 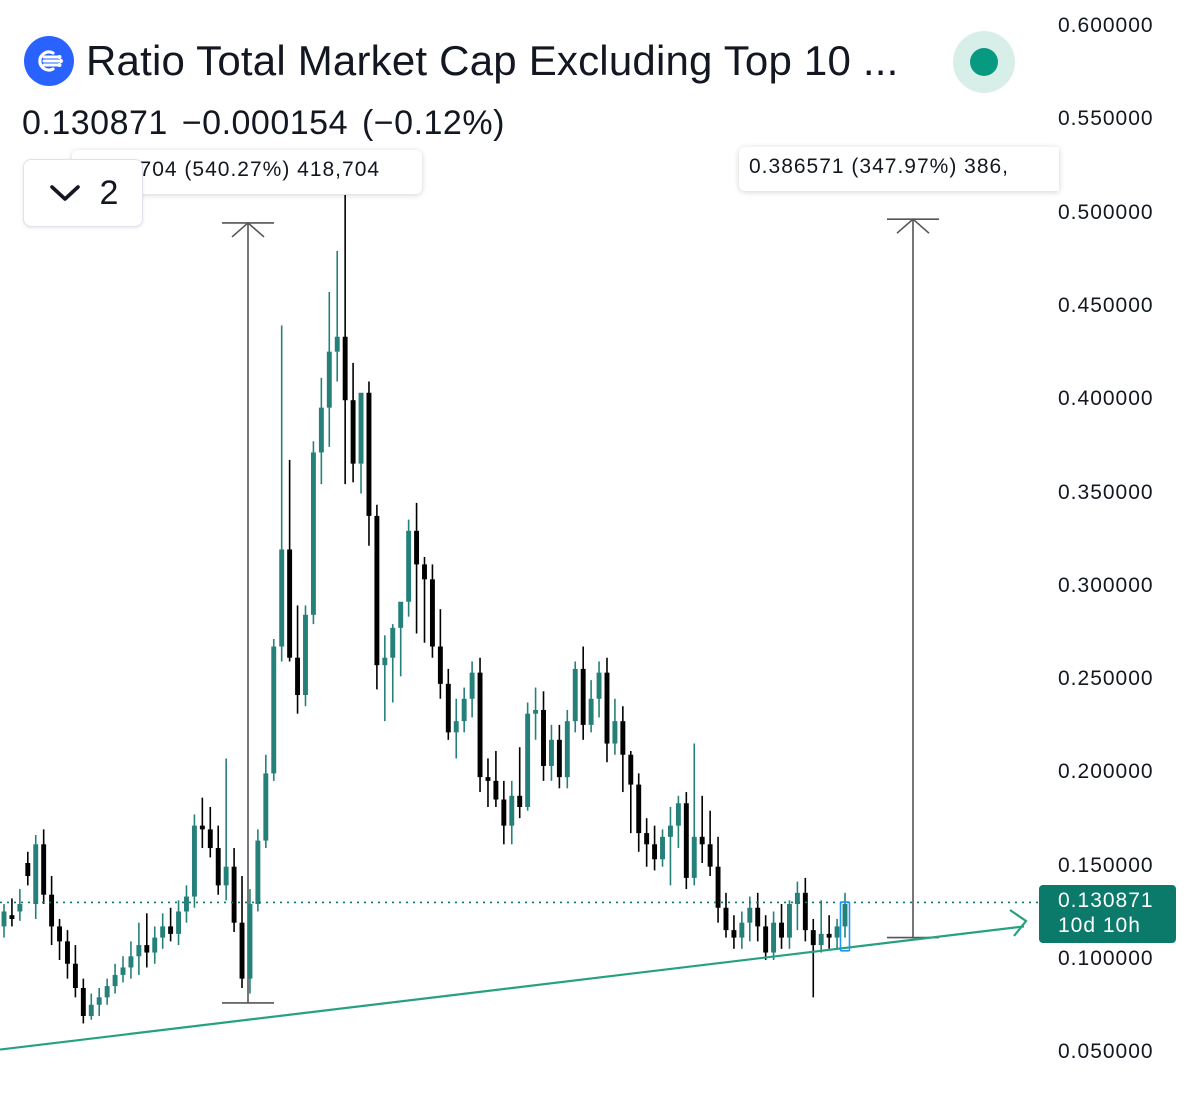 I want to click on current-candle-highlight, so click(x=845, y=926).